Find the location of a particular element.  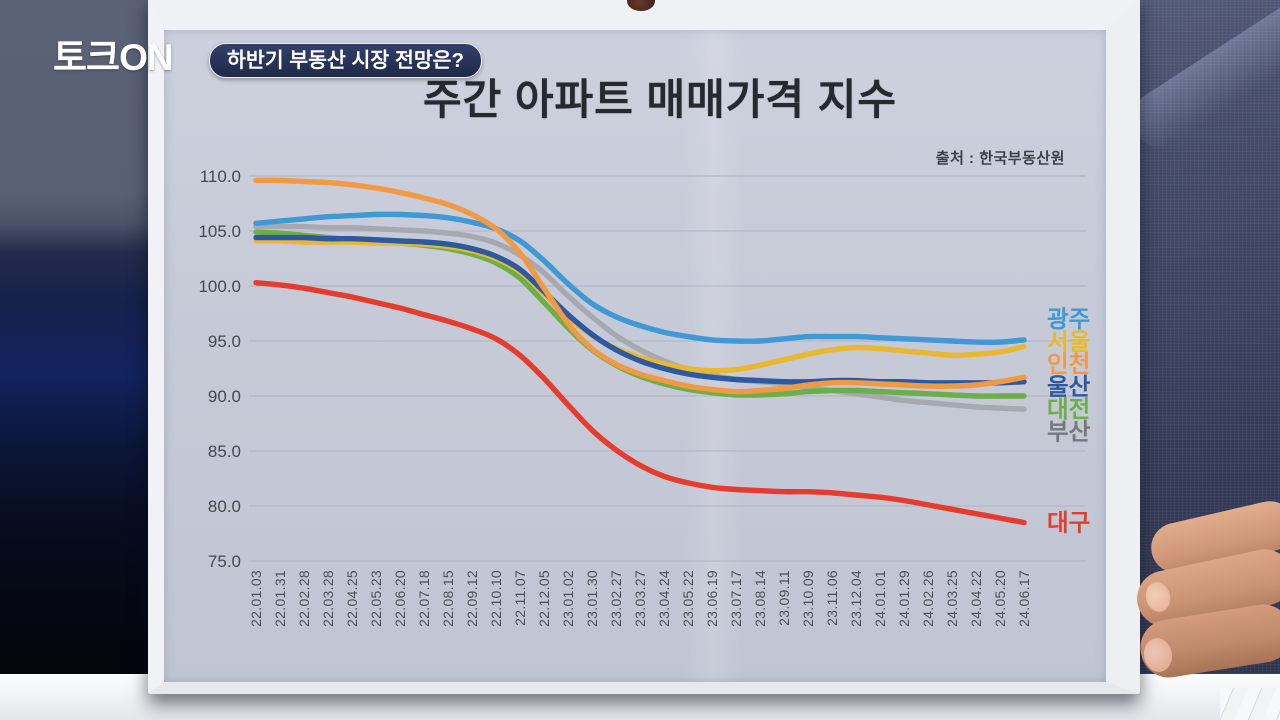

headline-banner: 하반기 부동산 시장 전망은? is located at coordinates (346, 60).